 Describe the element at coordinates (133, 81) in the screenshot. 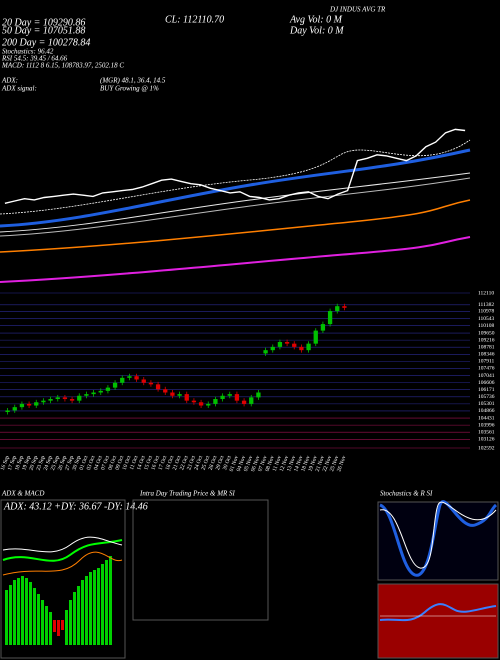

I see `adx-value: (MGR) 48.1, 36.4, 14.5` at that location.